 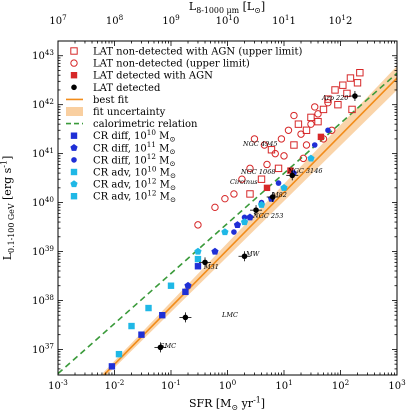 I want to click on legend-entry: CR diff, 1012 M⊙, so click(x=123, y=160).